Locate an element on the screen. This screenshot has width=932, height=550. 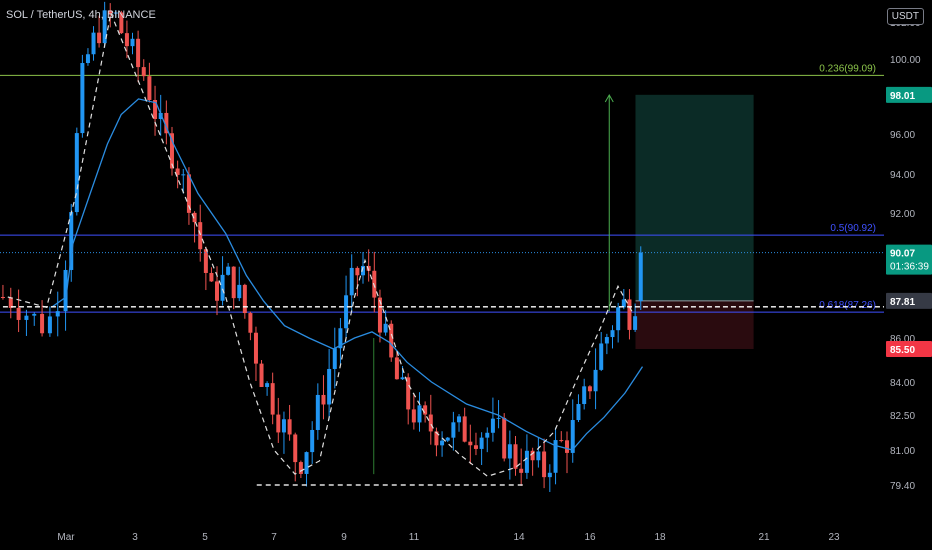
target-arrow-head is located at coordinates (609, 98).